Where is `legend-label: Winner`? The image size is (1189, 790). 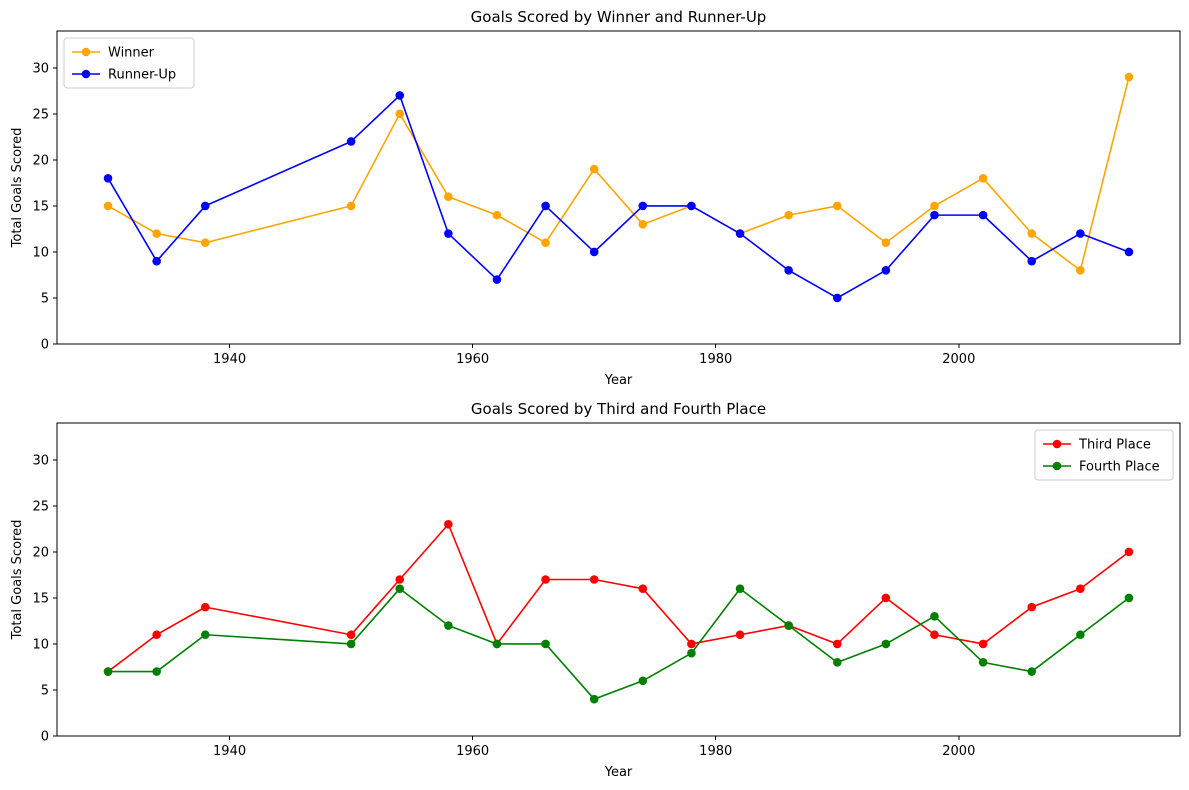
legend-label: Winner is located at coordinates (131, 53).